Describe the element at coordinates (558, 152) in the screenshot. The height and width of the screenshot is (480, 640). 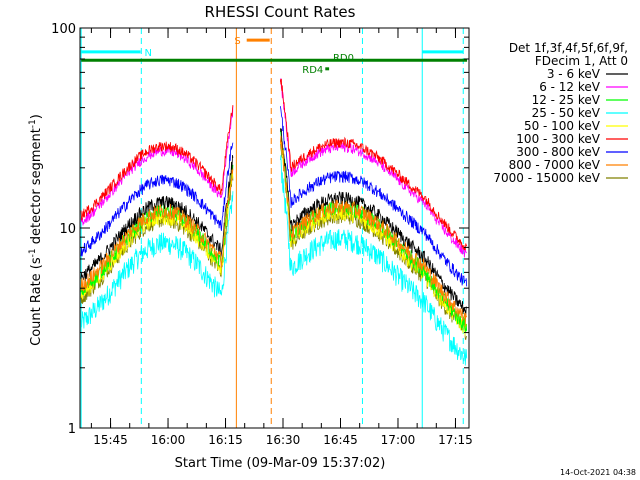
I see `legend-entry-label: 300 - 800 keV` at that location.